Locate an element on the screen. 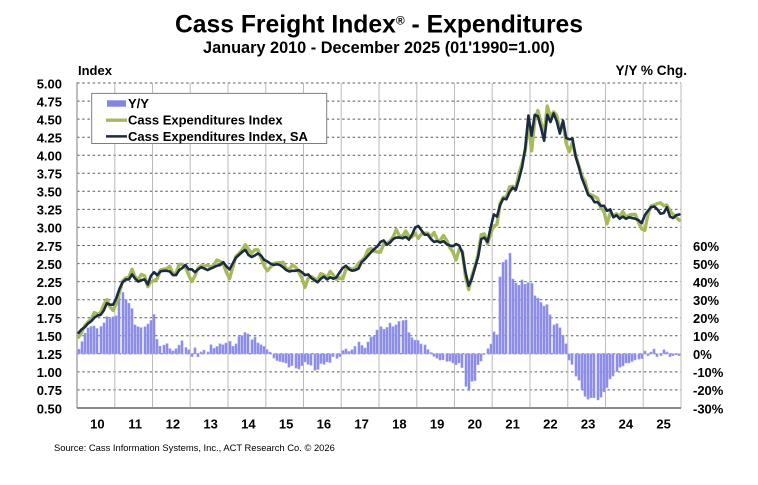 This screenshot has width=758, height=485. svg-text: 20% is located at coordinates (706, 318).